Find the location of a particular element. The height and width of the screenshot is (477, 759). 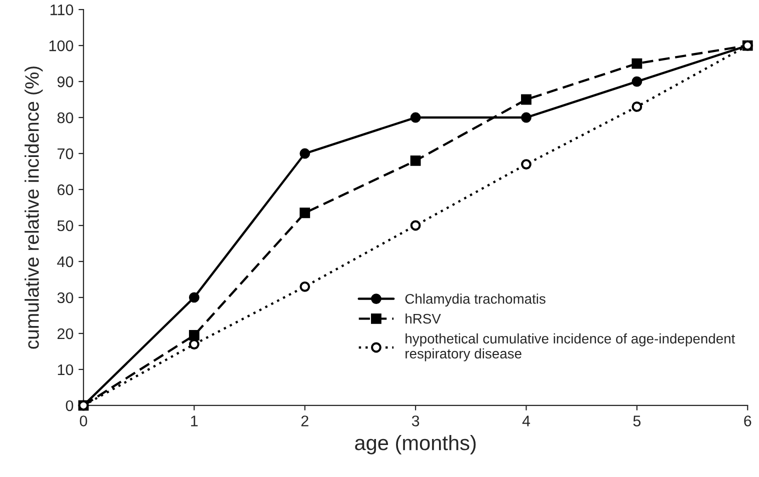

x-tick-label: 6 is located at coordinates (748, 421).